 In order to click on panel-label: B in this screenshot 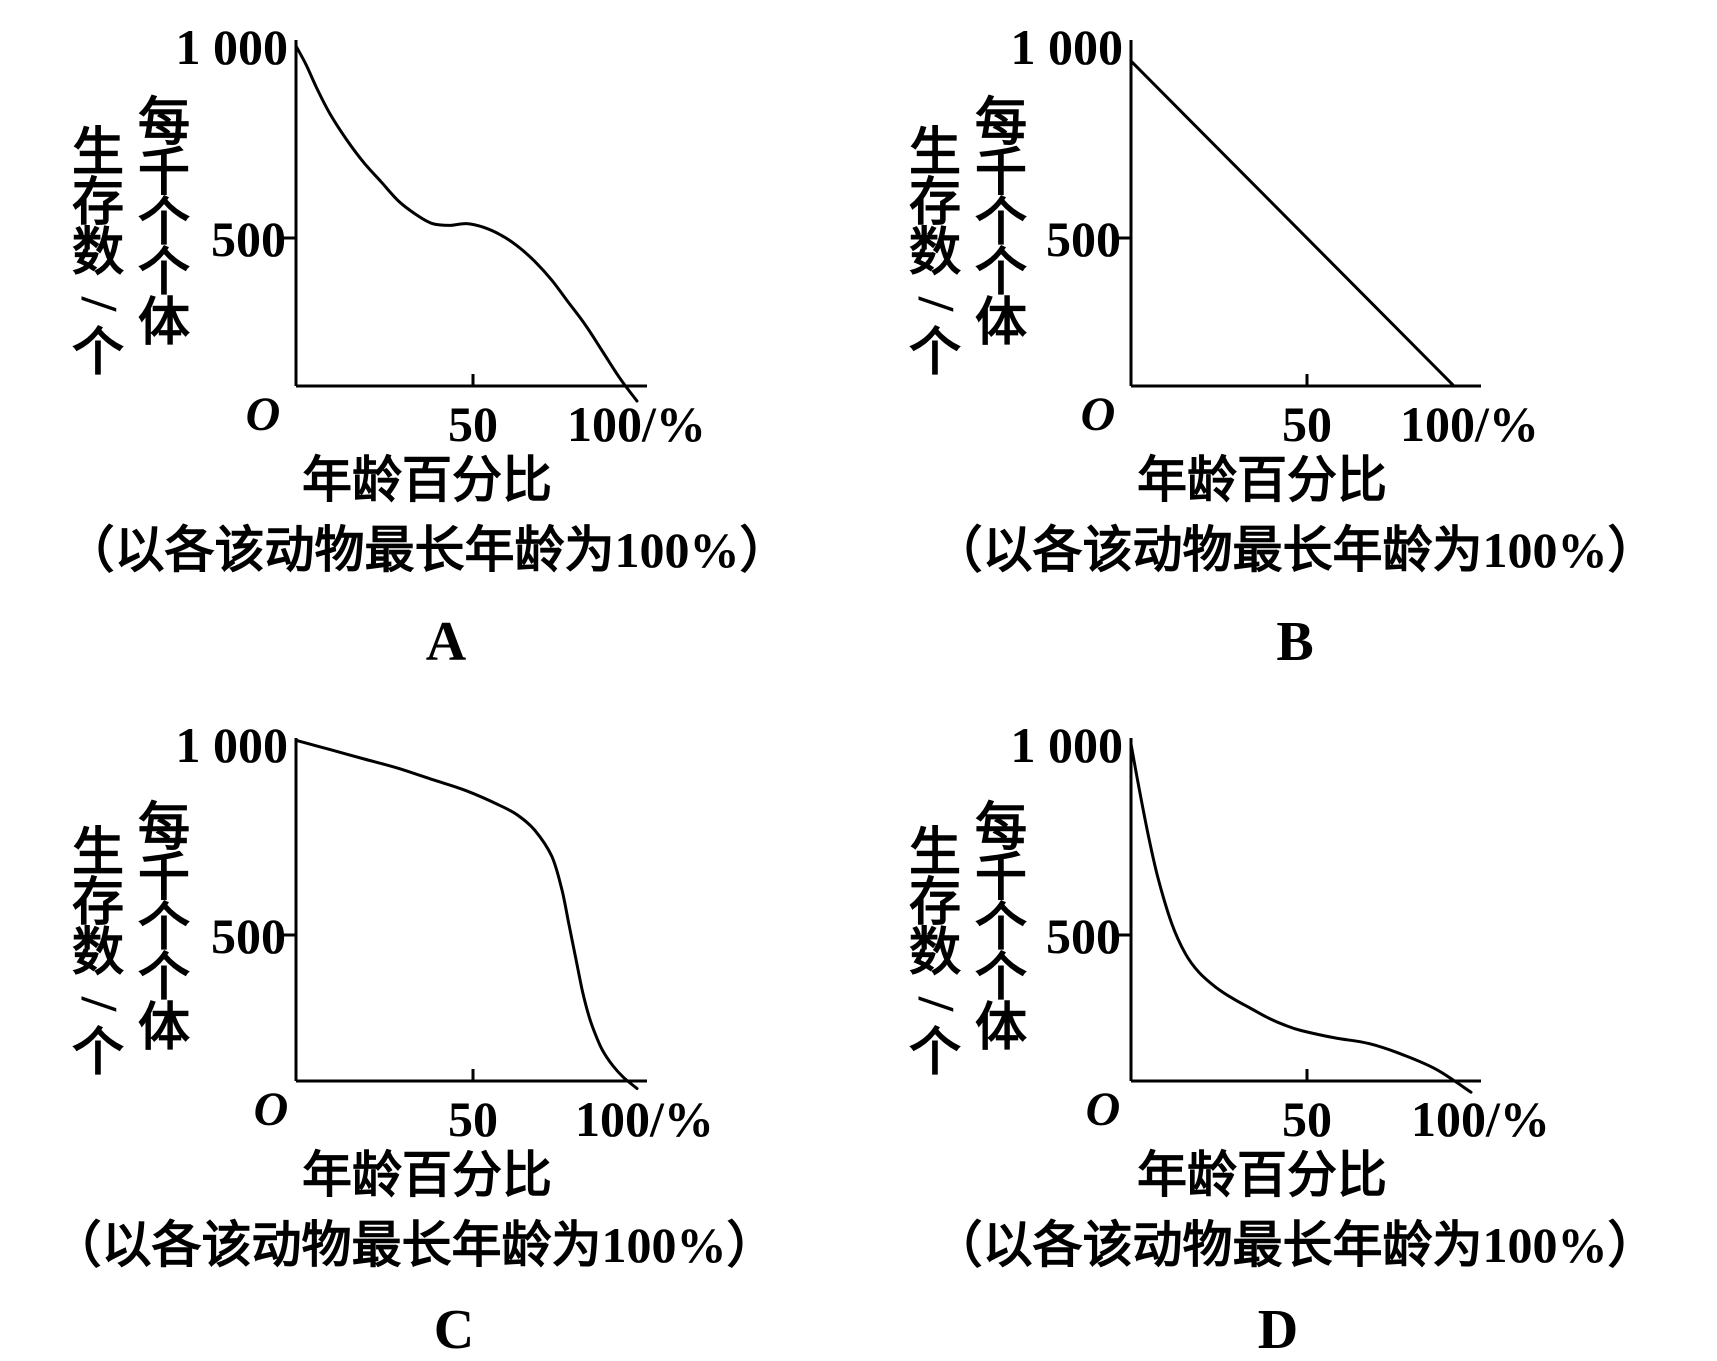, I will do `click(1294, 642)`.